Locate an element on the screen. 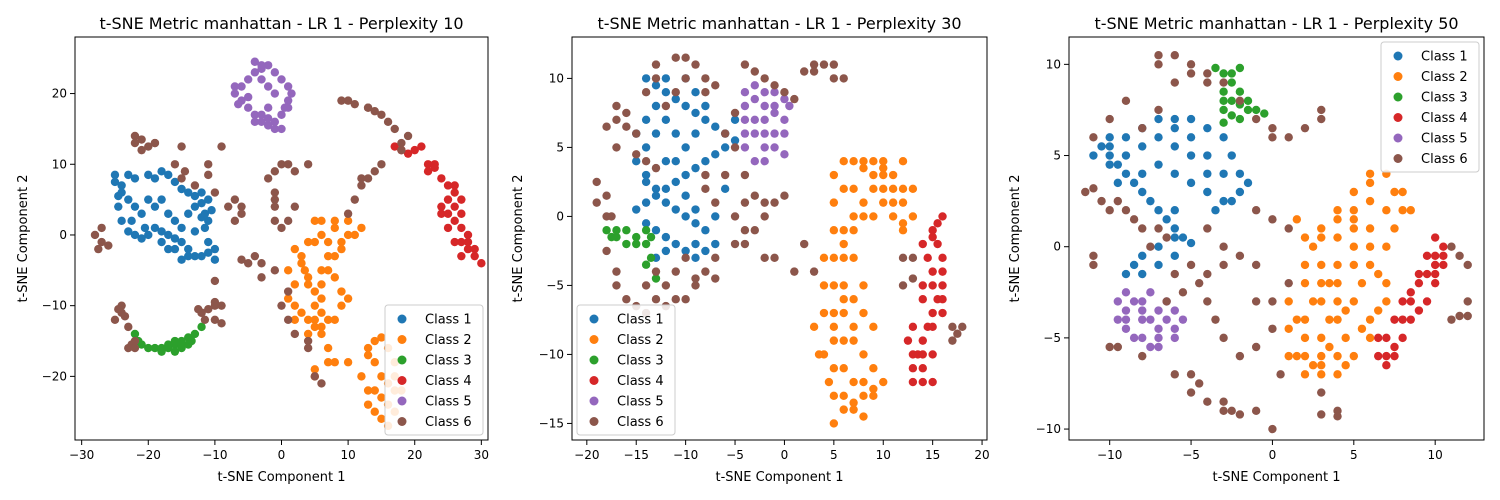 The height and width of the screenshot is (500, 1500). legend-label: Class 6 is located at coordinates (640, 422).